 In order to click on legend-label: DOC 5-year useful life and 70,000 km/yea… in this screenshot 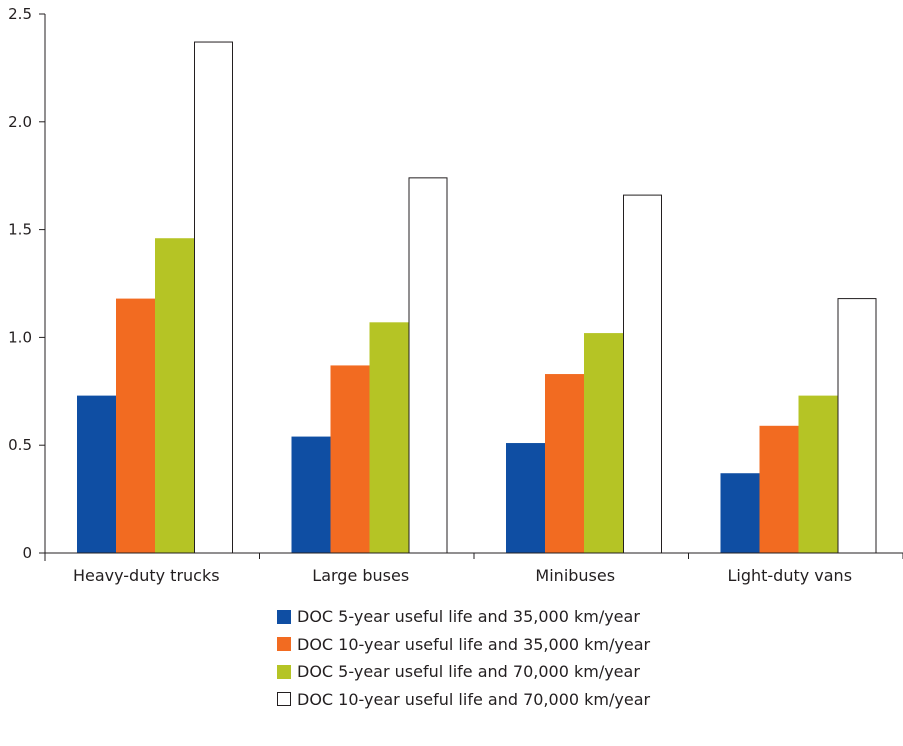, I will do `click(468, 672)`.